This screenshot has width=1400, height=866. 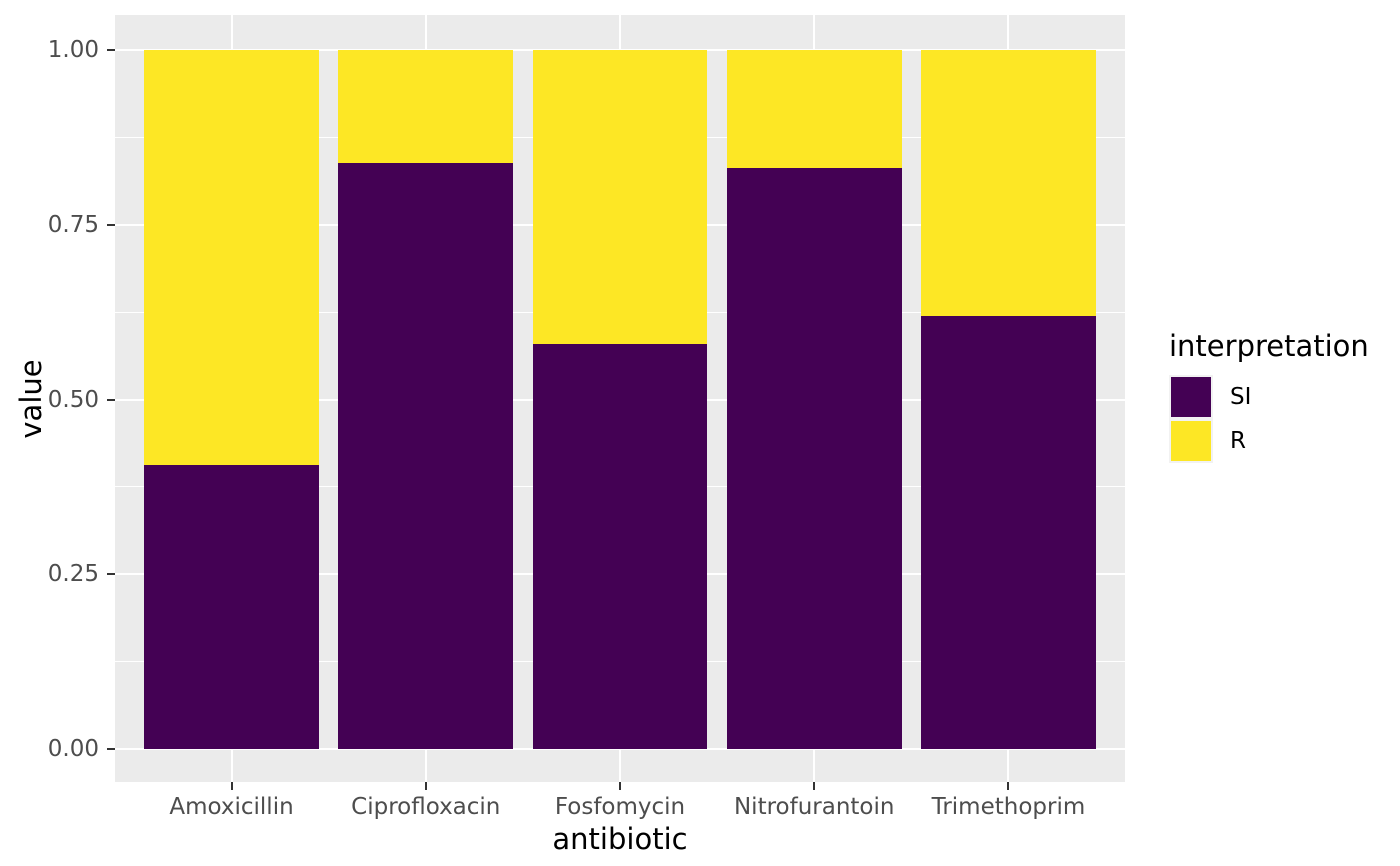 I want to click on legend-swatch-si, so click(x=1191, y=397).